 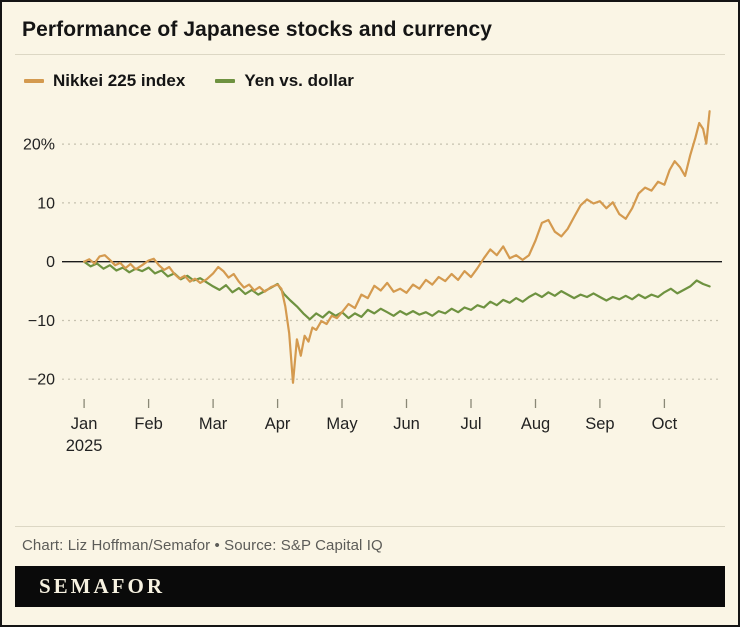 What do you see at coordinates (41, 380) in the screenshot?
I see `svg-text: −20` at bounding box center [41, 380].